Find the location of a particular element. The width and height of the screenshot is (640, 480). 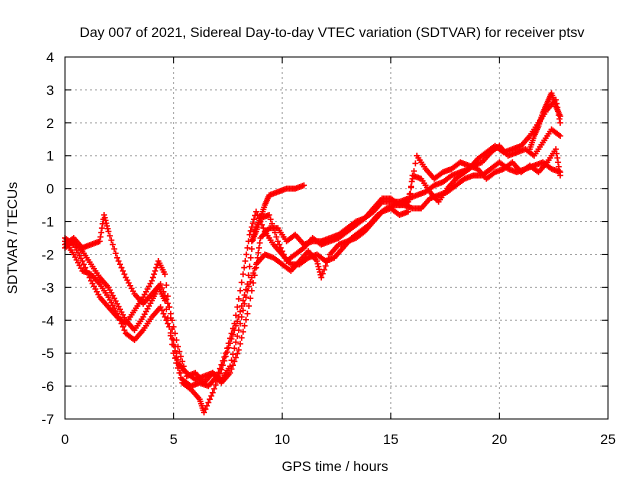

y-tick-label: -5 is located at coordinates (48, 353).